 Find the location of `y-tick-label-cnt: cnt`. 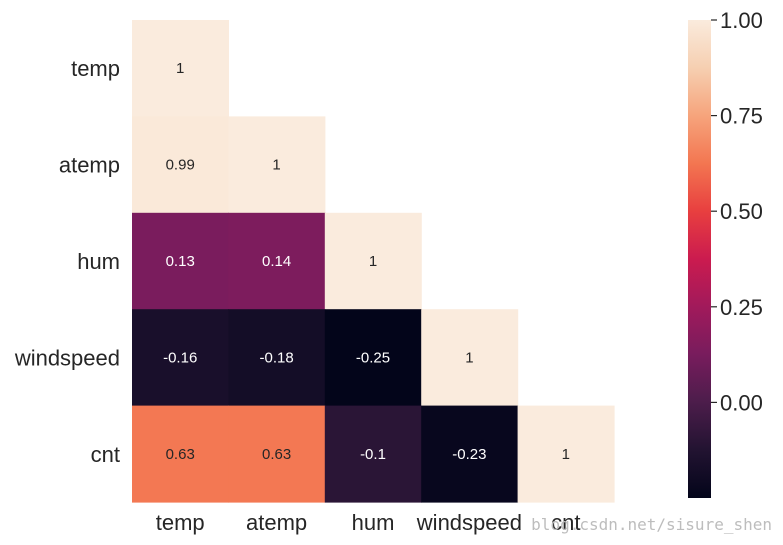

y-tick-label-cnt: cnt is located at coordinates (105, 454).